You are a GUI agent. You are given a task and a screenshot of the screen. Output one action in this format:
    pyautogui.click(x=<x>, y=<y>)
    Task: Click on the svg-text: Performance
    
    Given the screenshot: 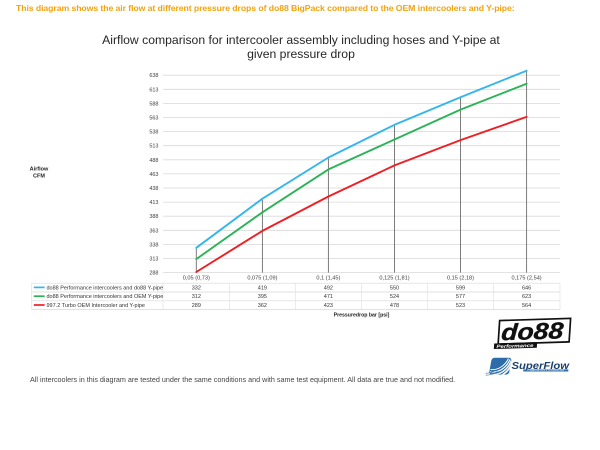 What is the action you would take?
    pyautogui.click(x=515, y=346)
    